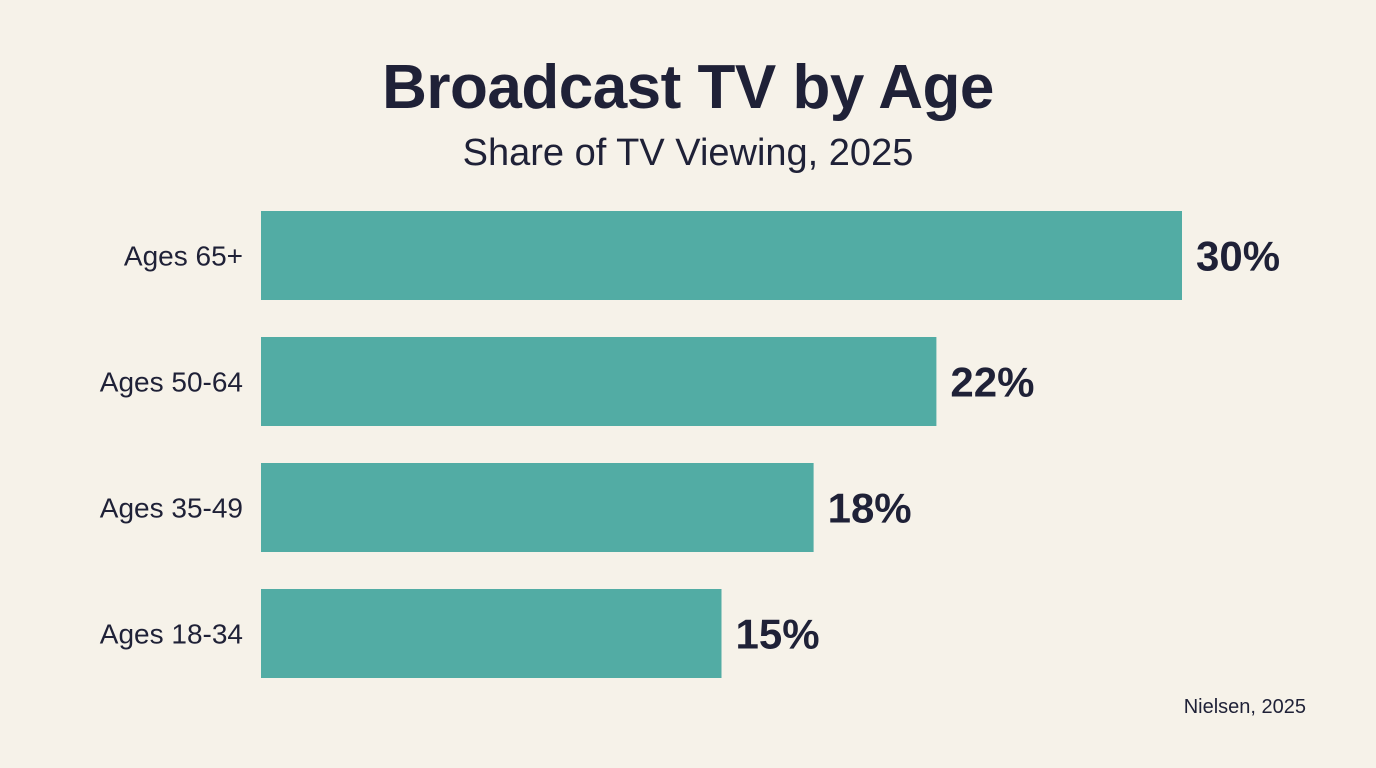 The height and width of the screenshot is (768, 1376). Describe the element at coordinates (688, 153) in the screenshot. I see `chart-subtitle: Share of TV Viewing, 2025` at that location.